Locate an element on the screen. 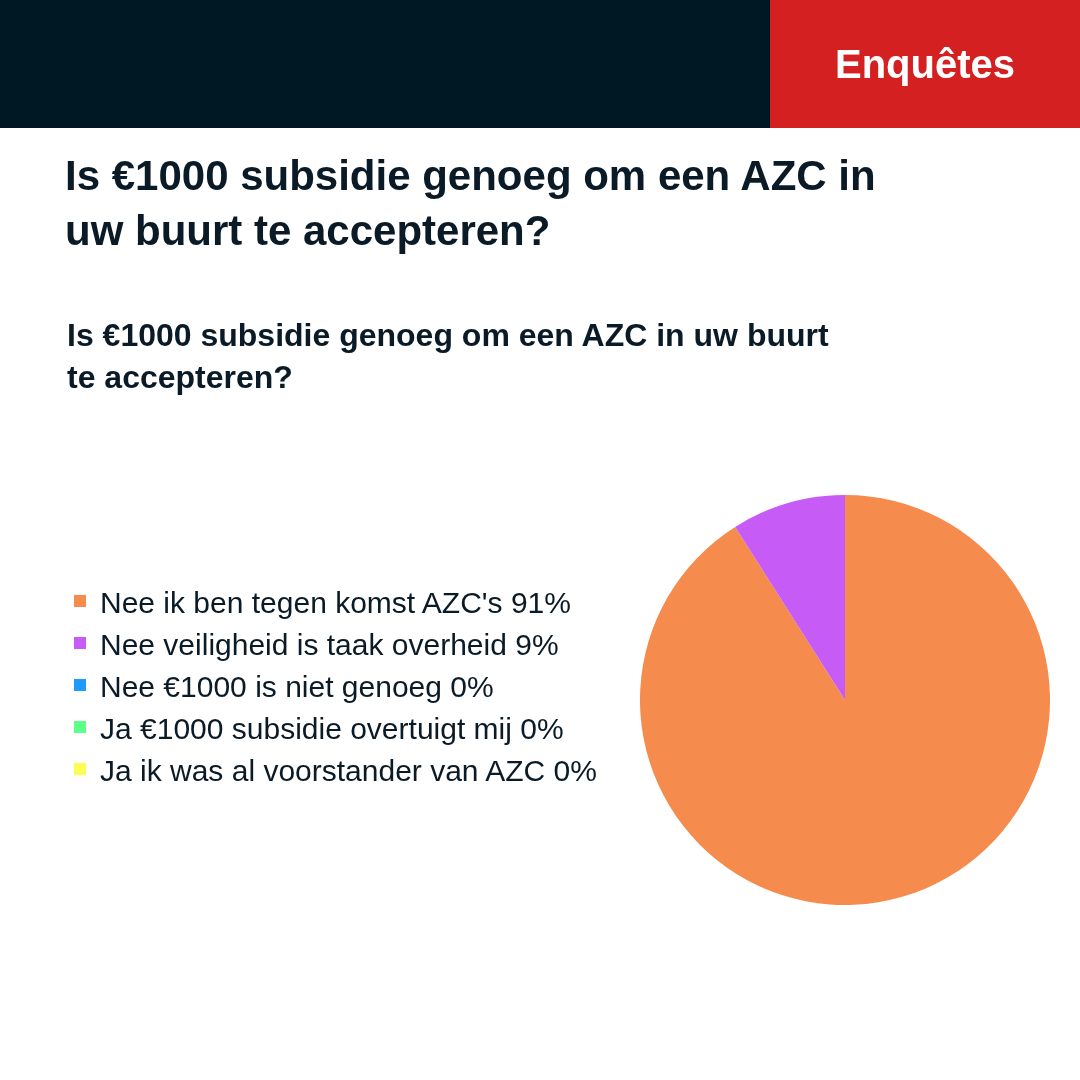  legend-label: Ja €1000 subsidie overtuigt mij 0% is located at coordinates (332, 728).